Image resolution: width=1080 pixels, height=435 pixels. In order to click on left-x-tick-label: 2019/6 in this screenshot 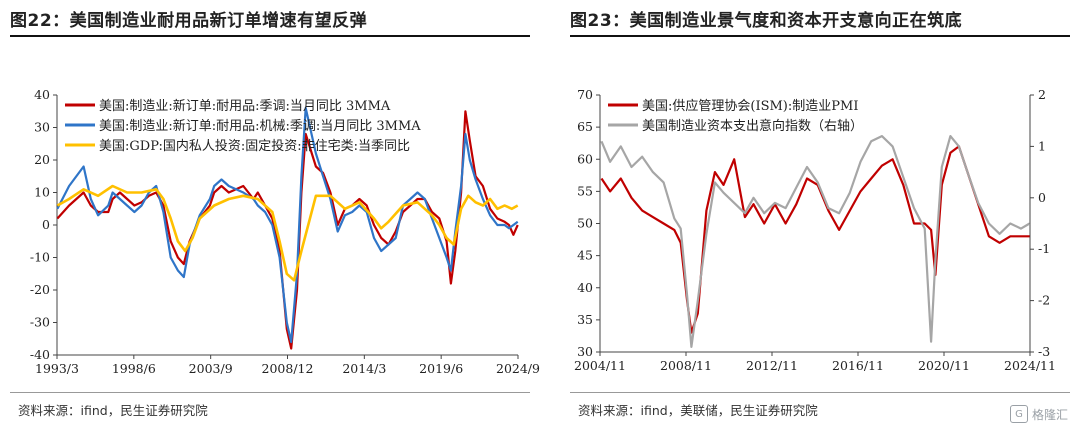, I will do `click(441, 368)`.